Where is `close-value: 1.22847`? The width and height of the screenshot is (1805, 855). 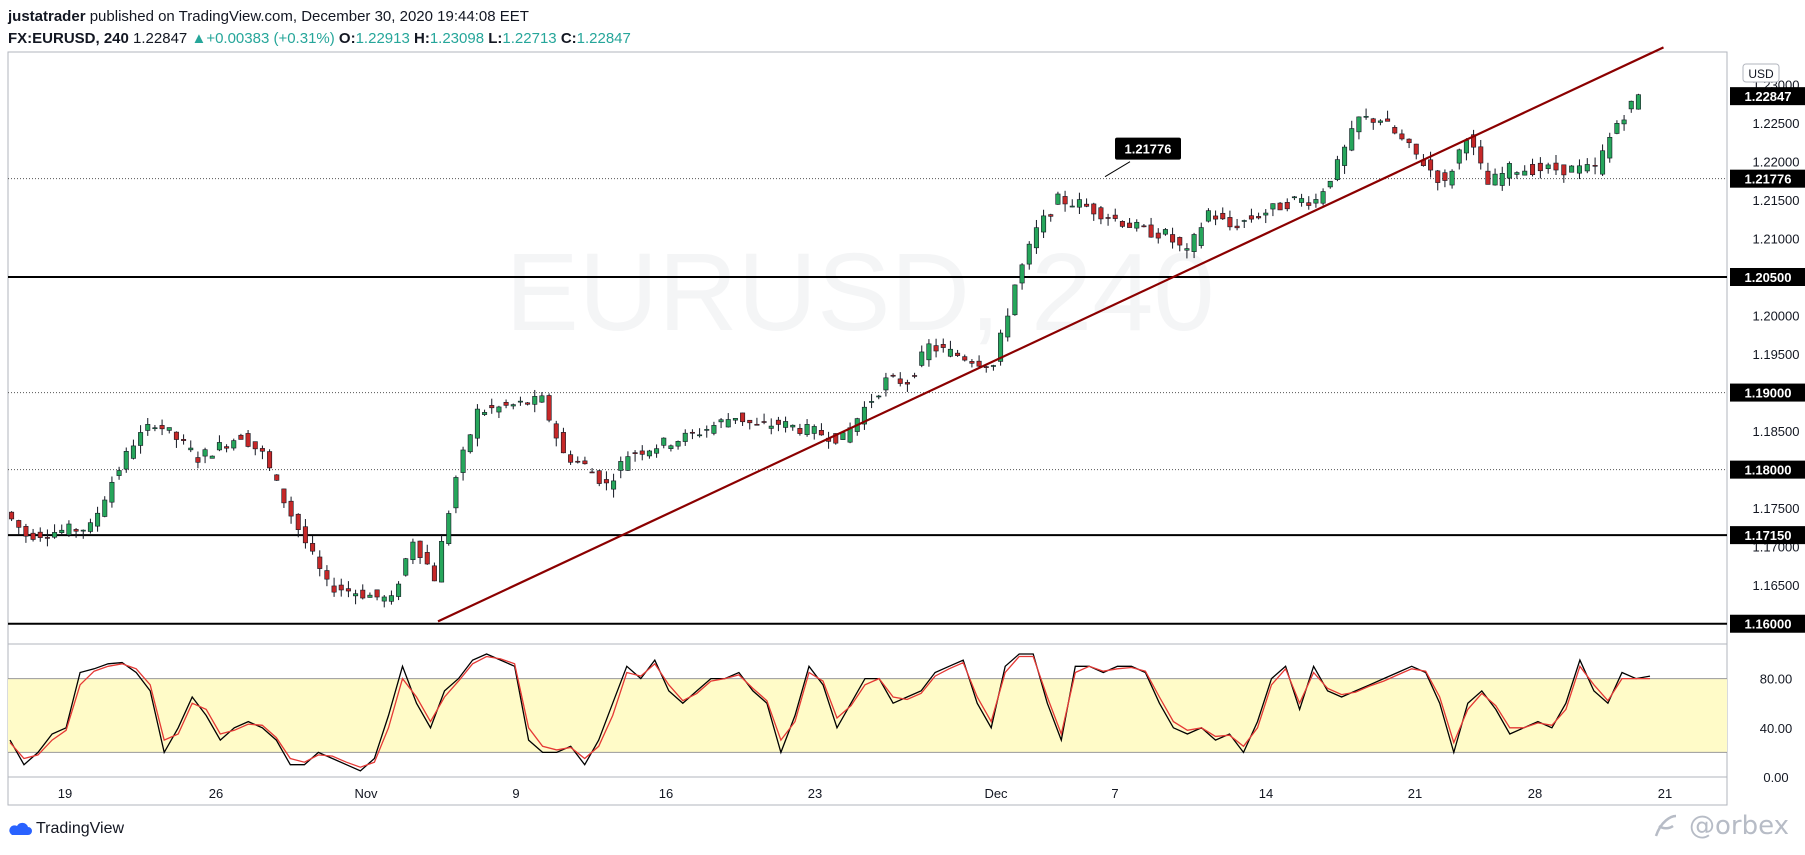 close-value: 1.22847 is located at coordinates (603, 38).